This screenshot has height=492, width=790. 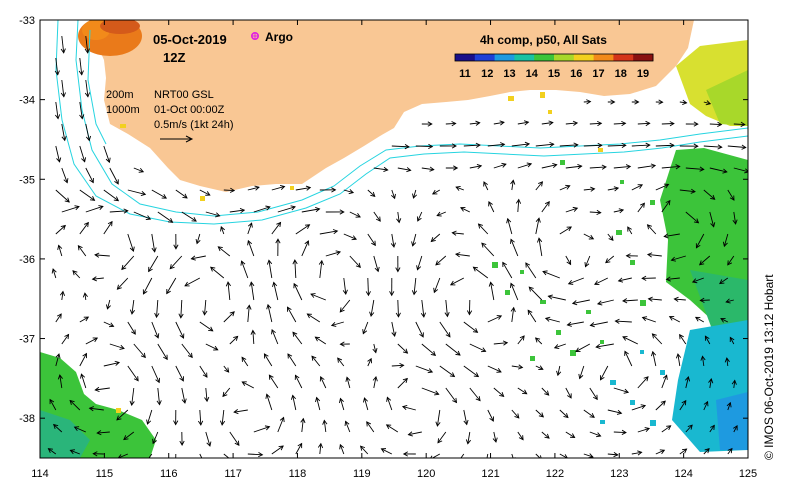 I want to click on scale-arrow, so click(x=177, y=139).